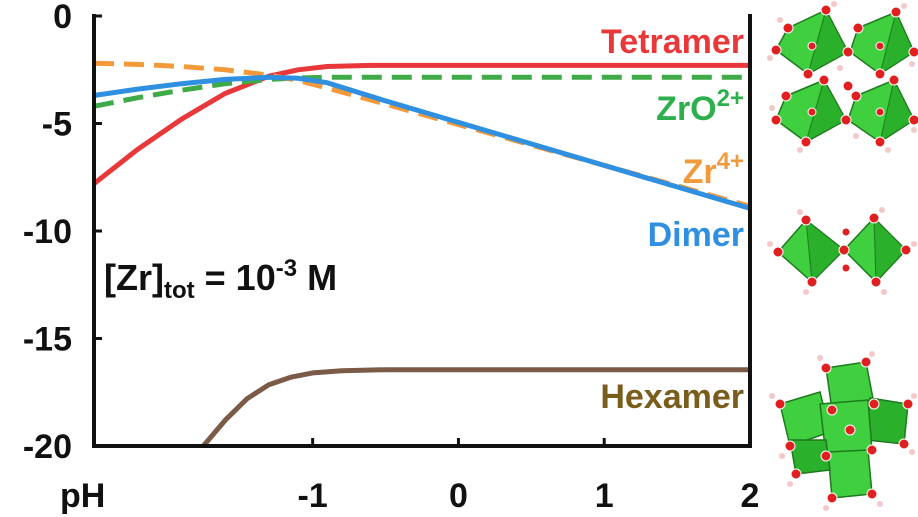 This screenshot has width=918, height=517. Describe the element at coordinates (62, 18) in the screenshot. I see `y-tick-label: 0` at that location.